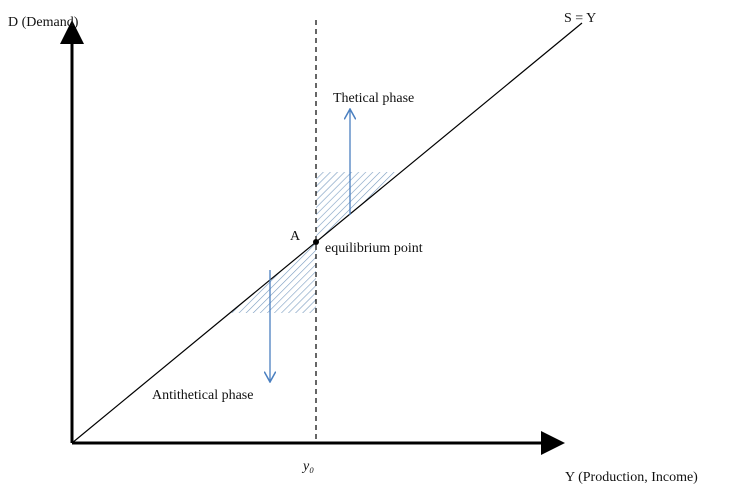  I want to click on x-axis-label: Y (Production, Income), so click(631, 477).